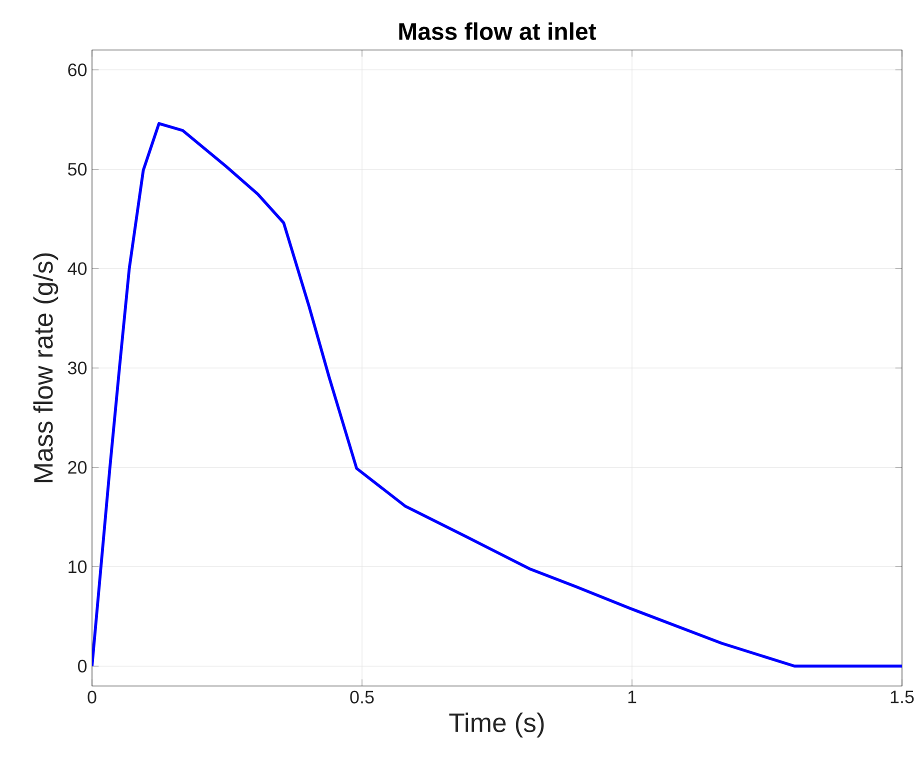 The image size is (922, 778). Describe the element at coordinates (362, 697) in the screenshot. I see `x-tick-label: 0.5` at that location.